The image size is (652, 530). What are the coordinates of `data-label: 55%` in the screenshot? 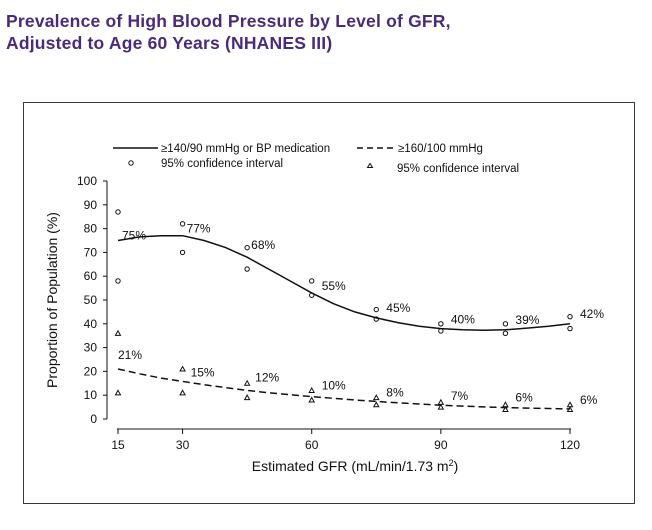 It's located at (334, 286).